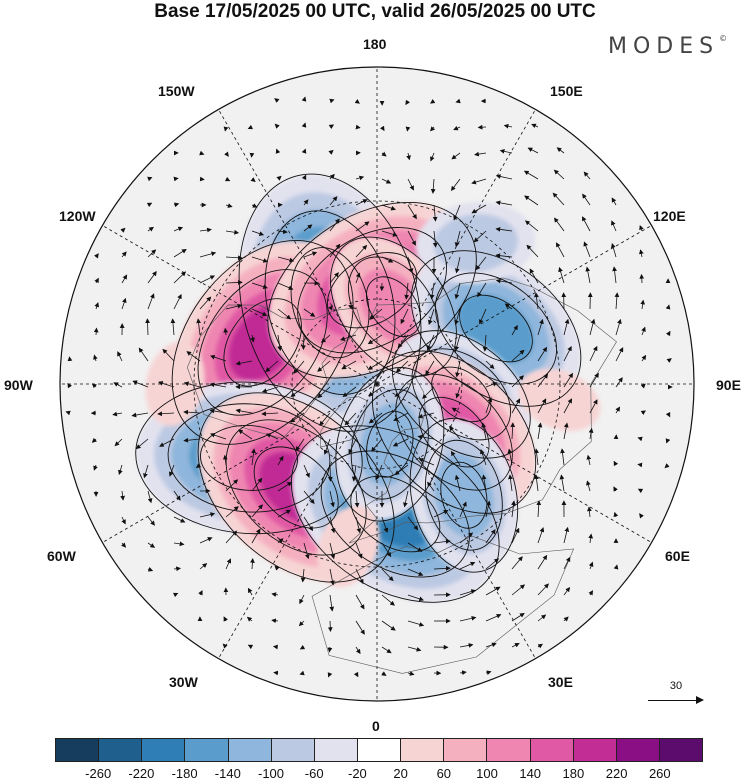 This screenshot has height=783, width=750. Describe the element at coordinates (175, 384) in the screenshot. I see `anomaly-center` at that location.